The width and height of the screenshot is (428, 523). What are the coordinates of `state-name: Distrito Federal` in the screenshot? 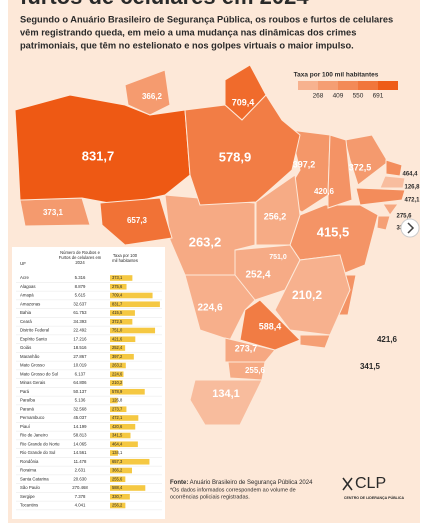 It's located at (34, 330).